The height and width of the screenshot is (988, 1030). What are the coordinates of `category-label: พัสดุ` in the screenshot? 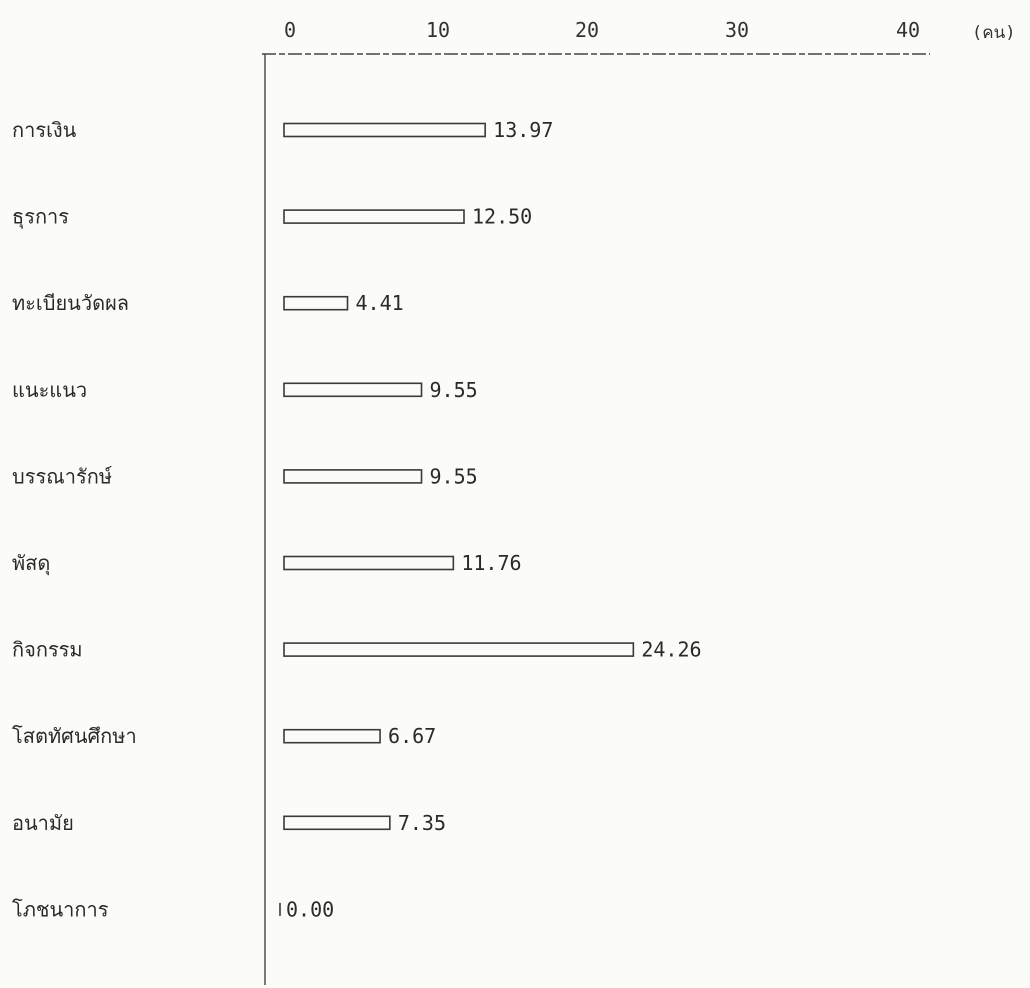 It's located at (31, 563).